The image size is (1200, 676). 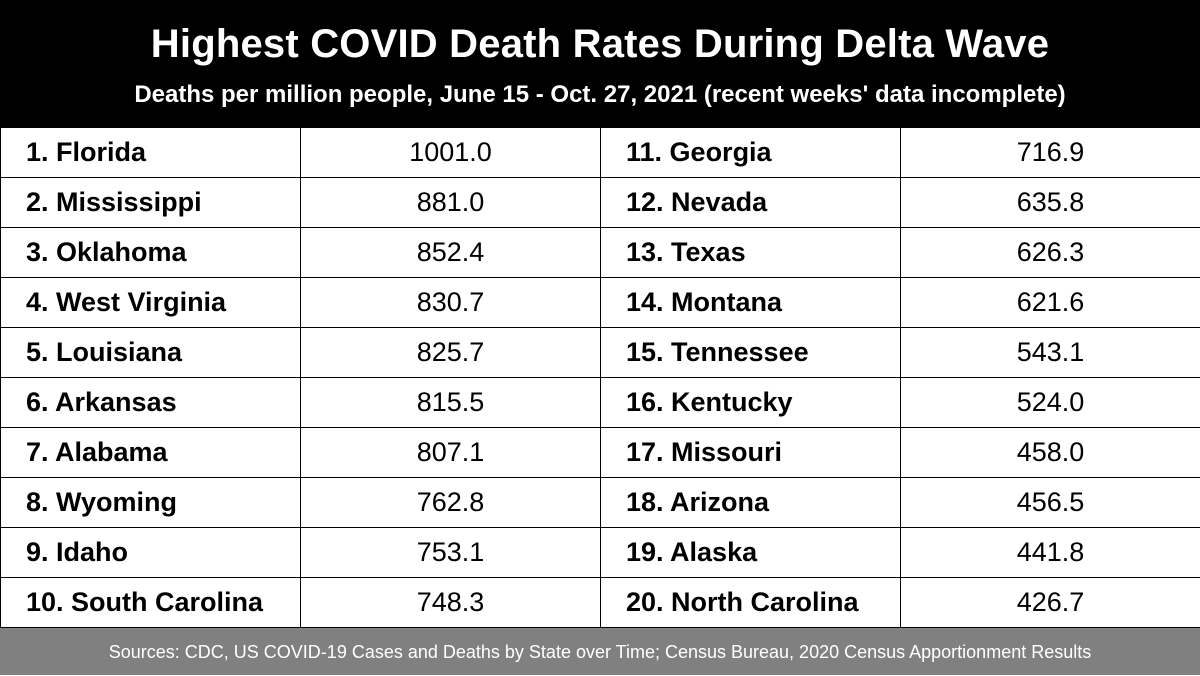 I want to click on state-name-cell: 15. Tennessee, so click(x=751, y=353).